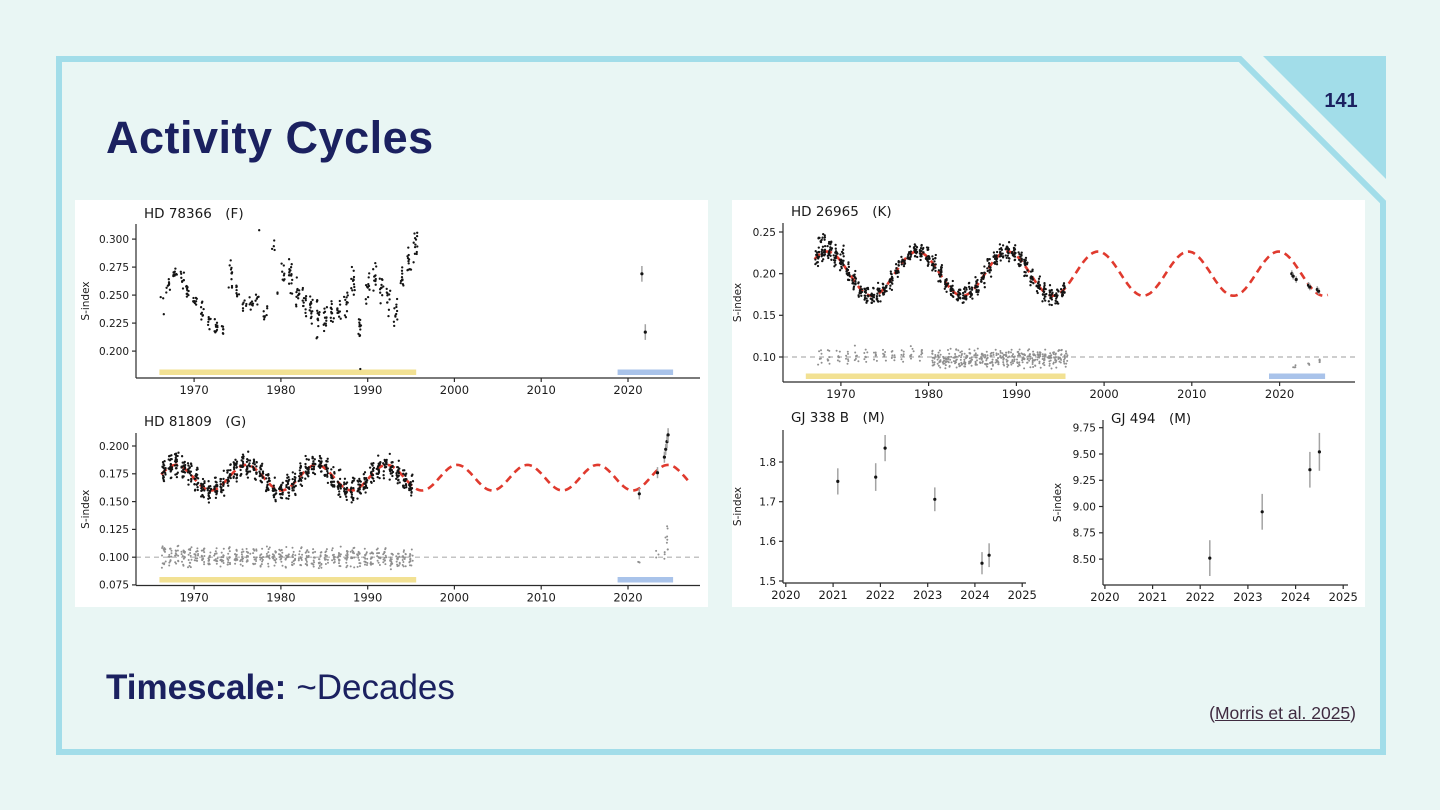 The height and width of the screenshot is (810, 1440). Describe the element at coordinates (1151, 419) in the screenshot. I see `svg-text: GJ 494 (M)` at that location.